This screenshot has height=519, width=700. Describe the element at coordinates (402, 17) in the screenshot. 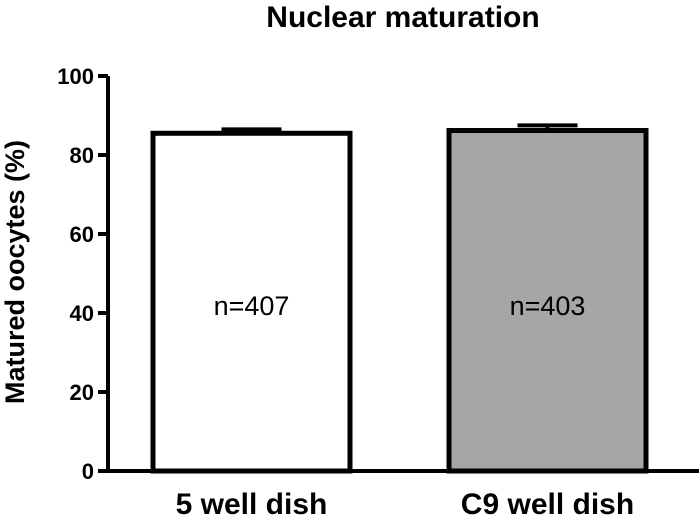

I see `chart-title: Nuclear maturation` at that location.